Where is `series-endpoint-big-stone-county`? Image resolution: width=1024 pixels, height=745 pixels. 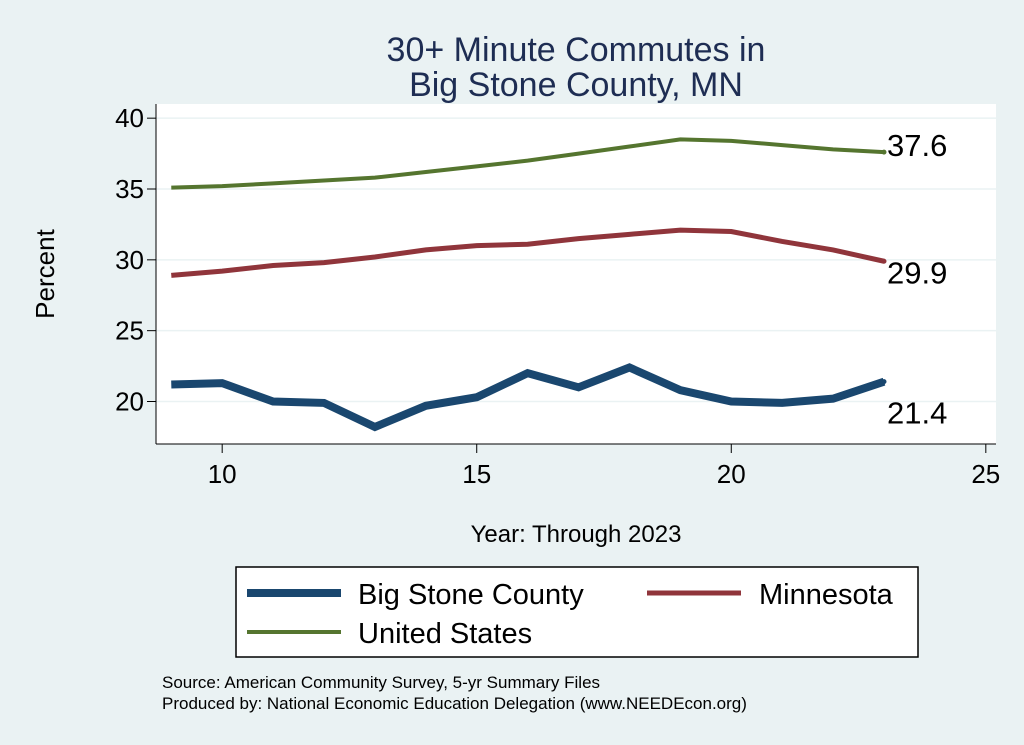 series-endpoint-big-stone-county is located at coordinates (884, 382).